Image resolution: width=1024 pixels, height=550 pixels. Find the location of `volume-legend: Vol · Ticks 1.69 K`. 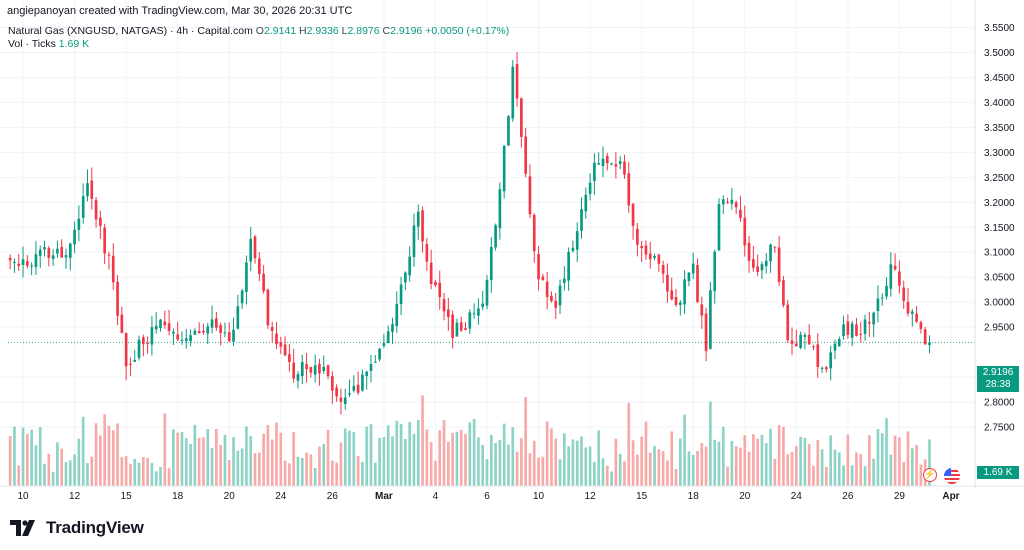

volume-legend: Vol · Ticks 1.69 K is located at coordinates (48, 44).